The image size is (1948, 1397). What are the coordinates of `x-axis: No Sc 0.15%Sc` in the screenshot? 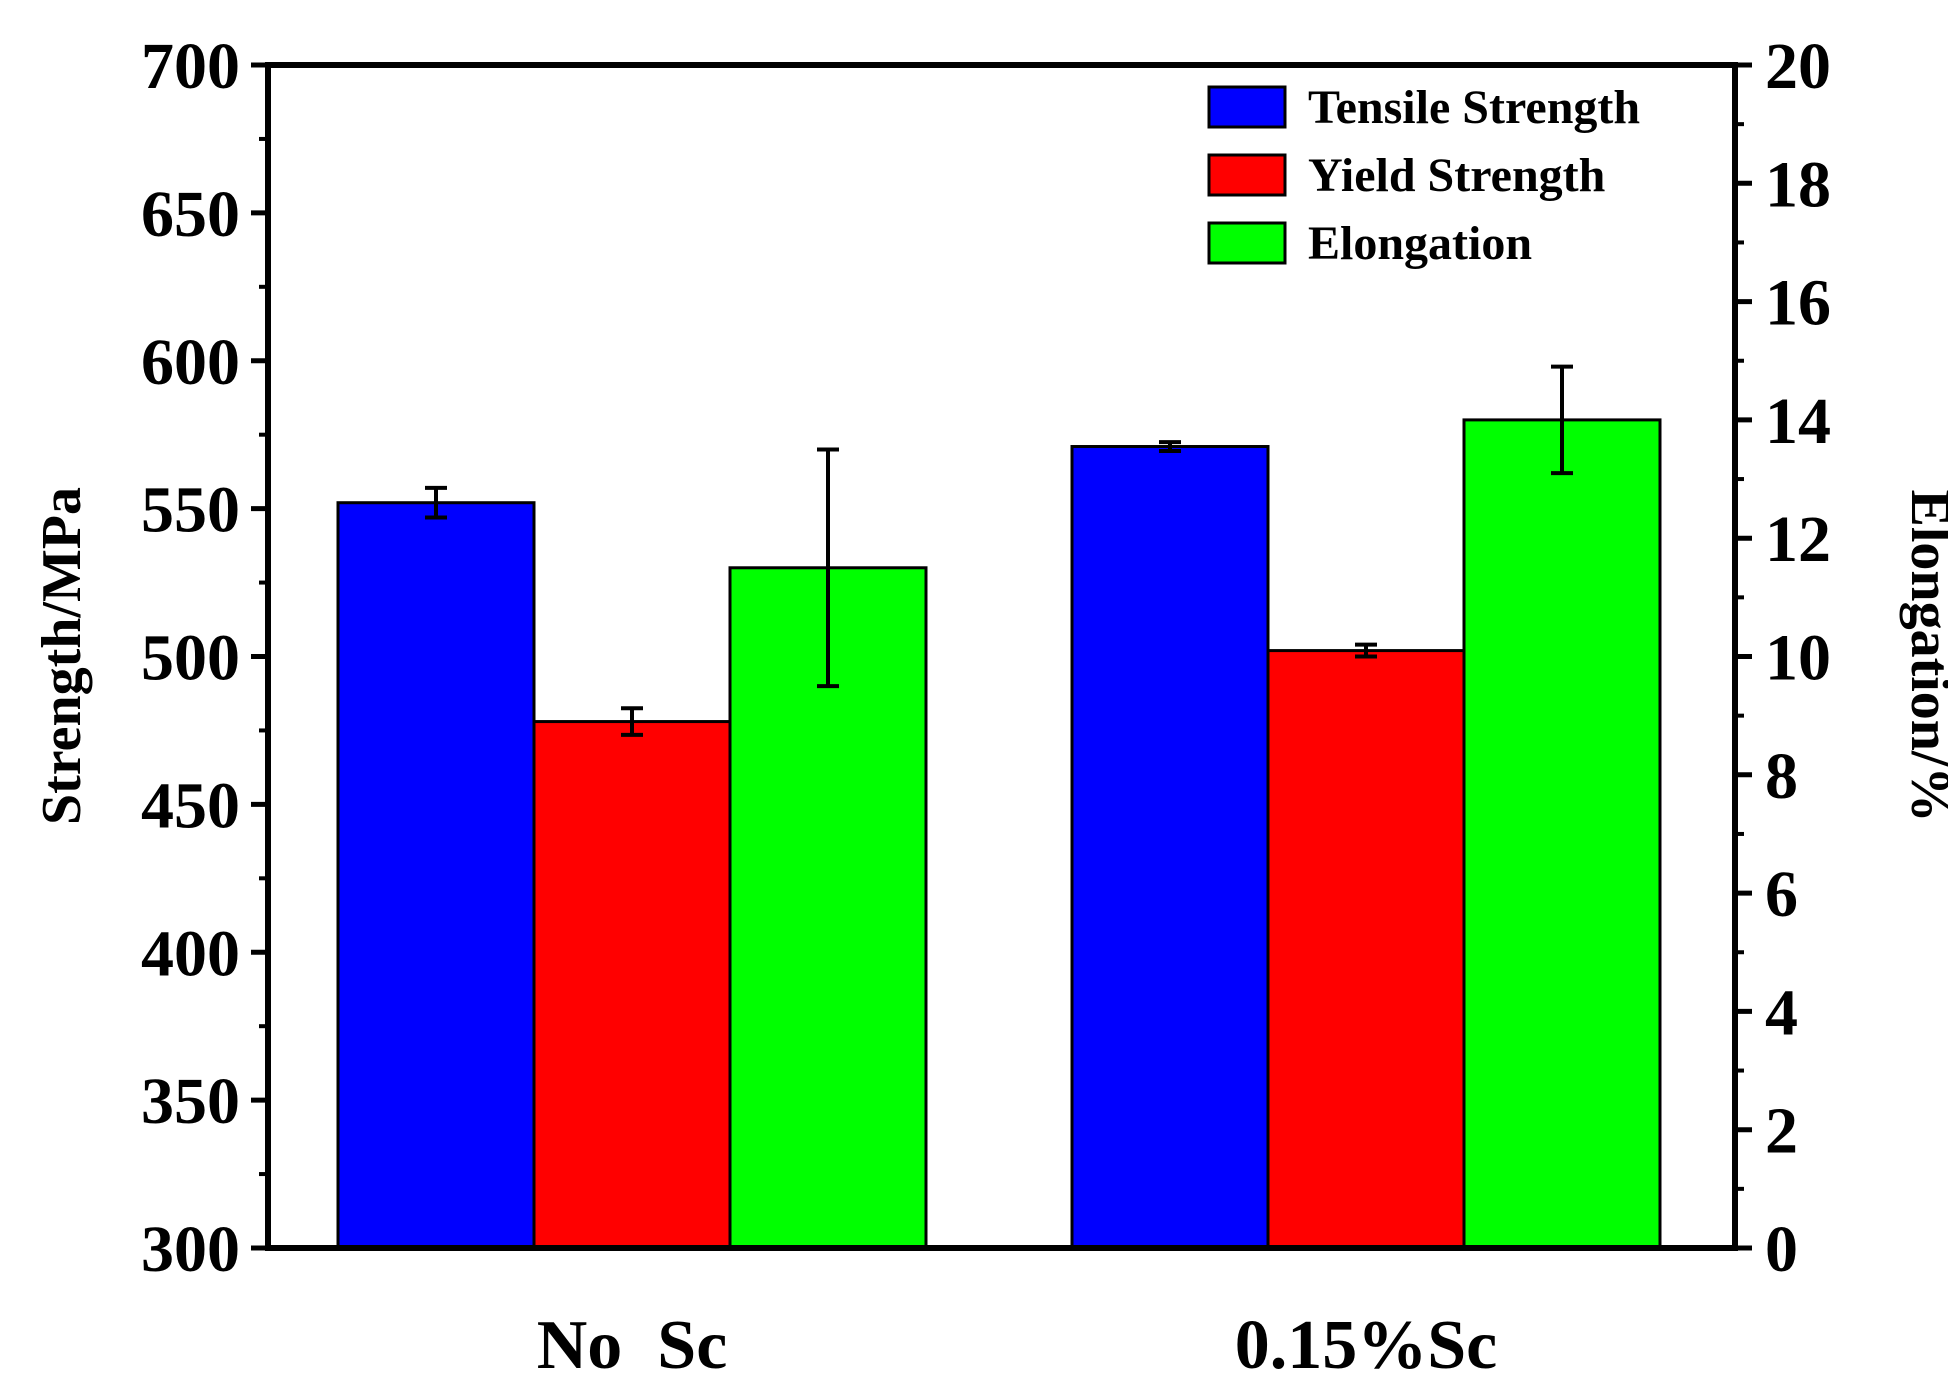 It's located at (1017, 1345).